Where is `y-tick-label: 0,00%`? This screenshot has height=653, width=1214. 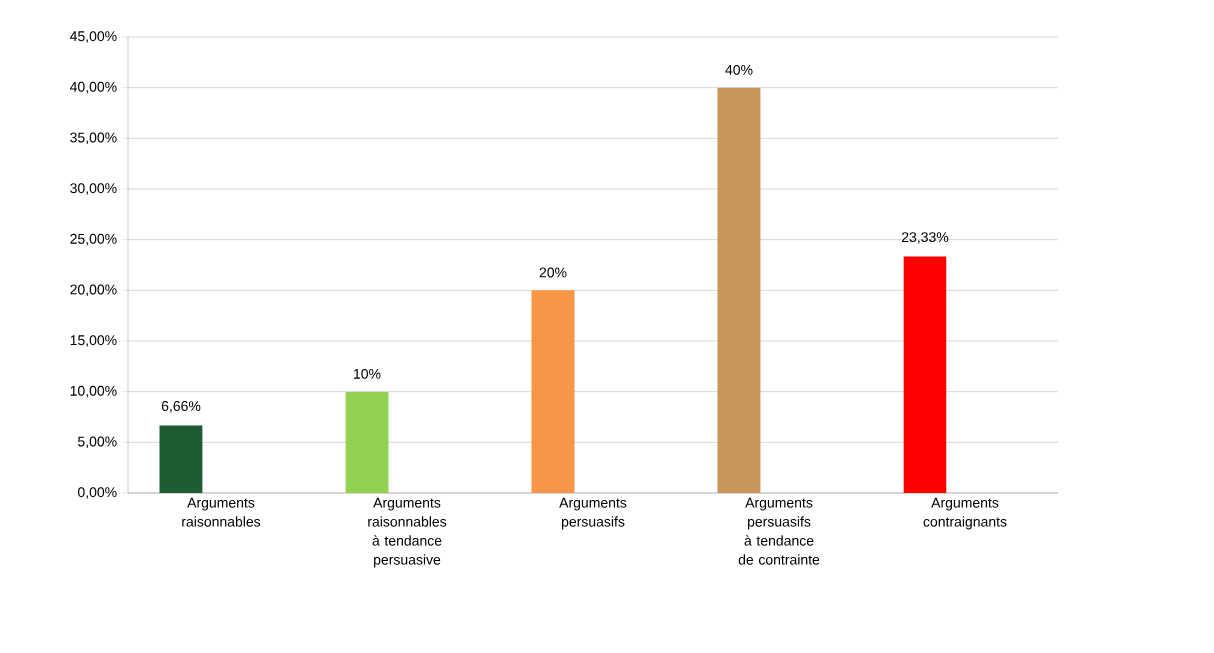 y-tick-label: 0,00% is located at coordinates (97, 493).